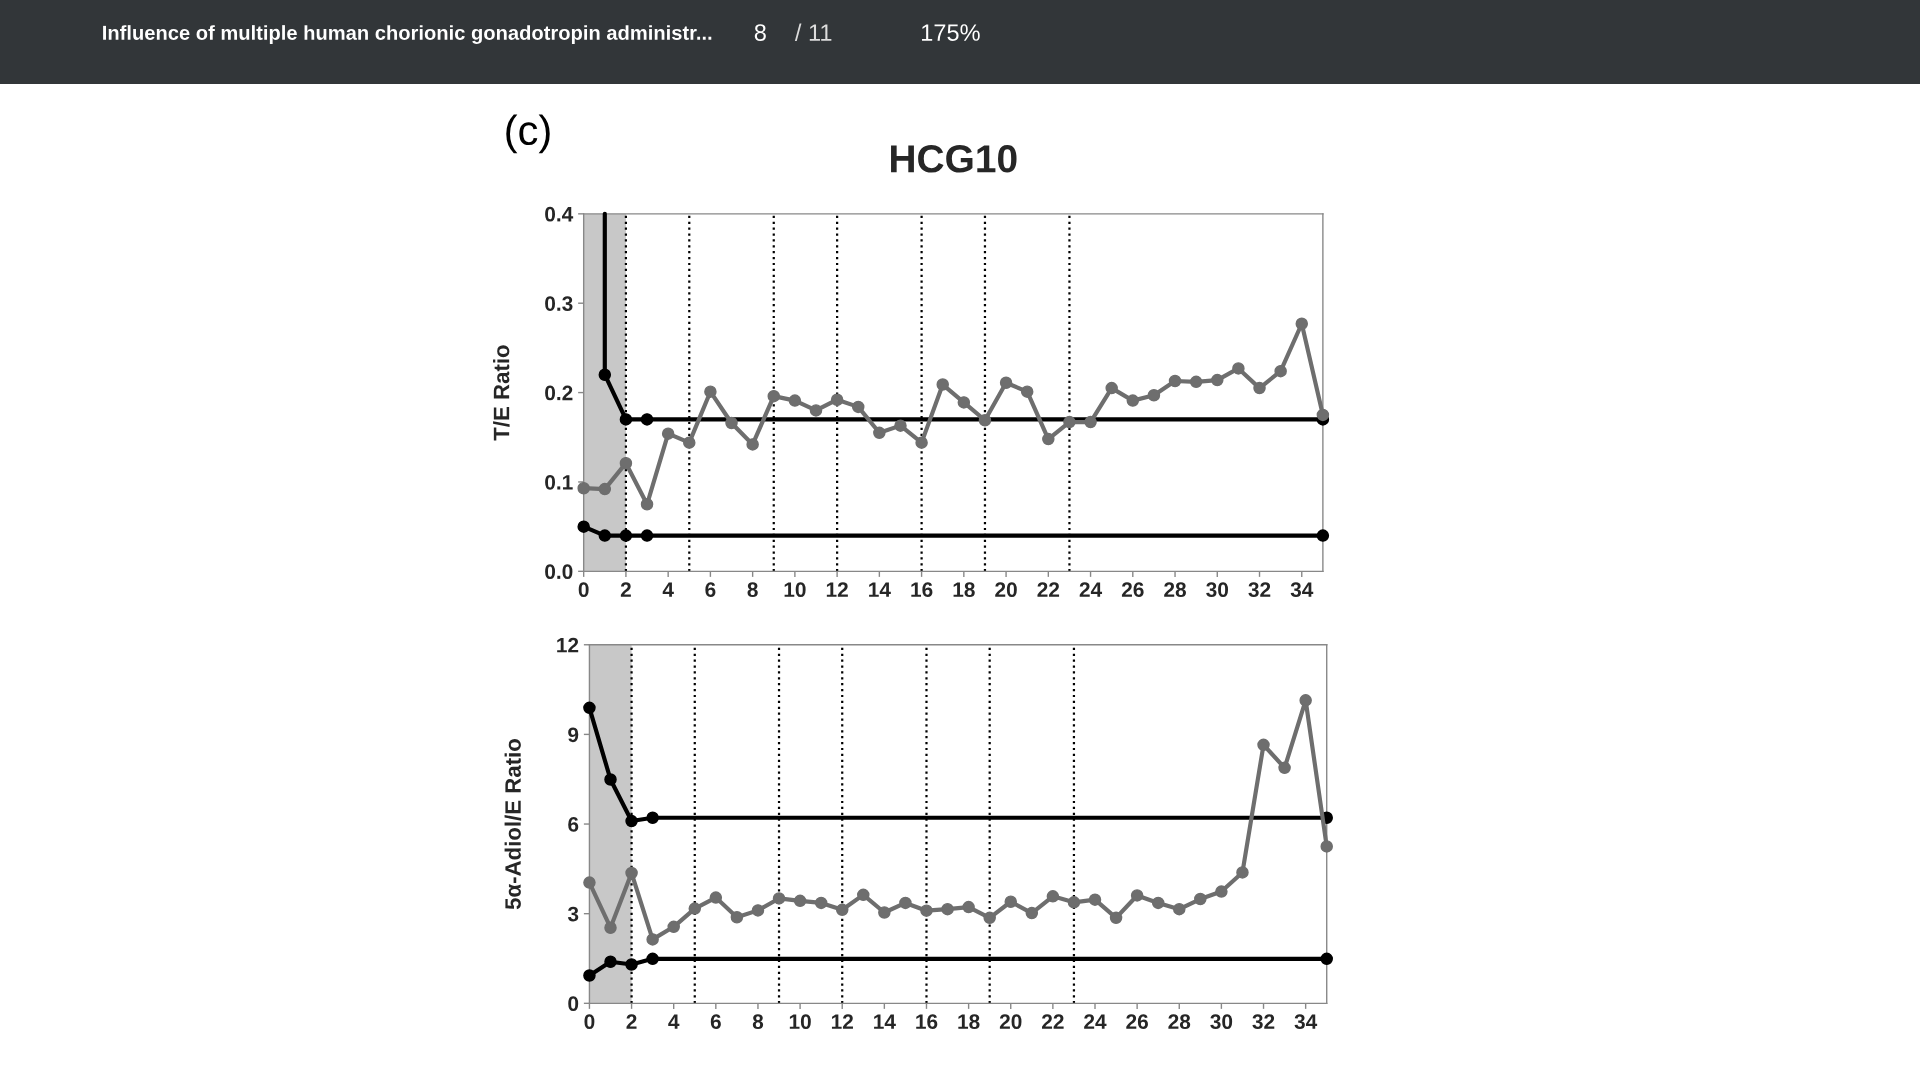 The height and width of the screenshot is (1080, 1920). I want to click on chart-title: HCG10, so click(954, 159).